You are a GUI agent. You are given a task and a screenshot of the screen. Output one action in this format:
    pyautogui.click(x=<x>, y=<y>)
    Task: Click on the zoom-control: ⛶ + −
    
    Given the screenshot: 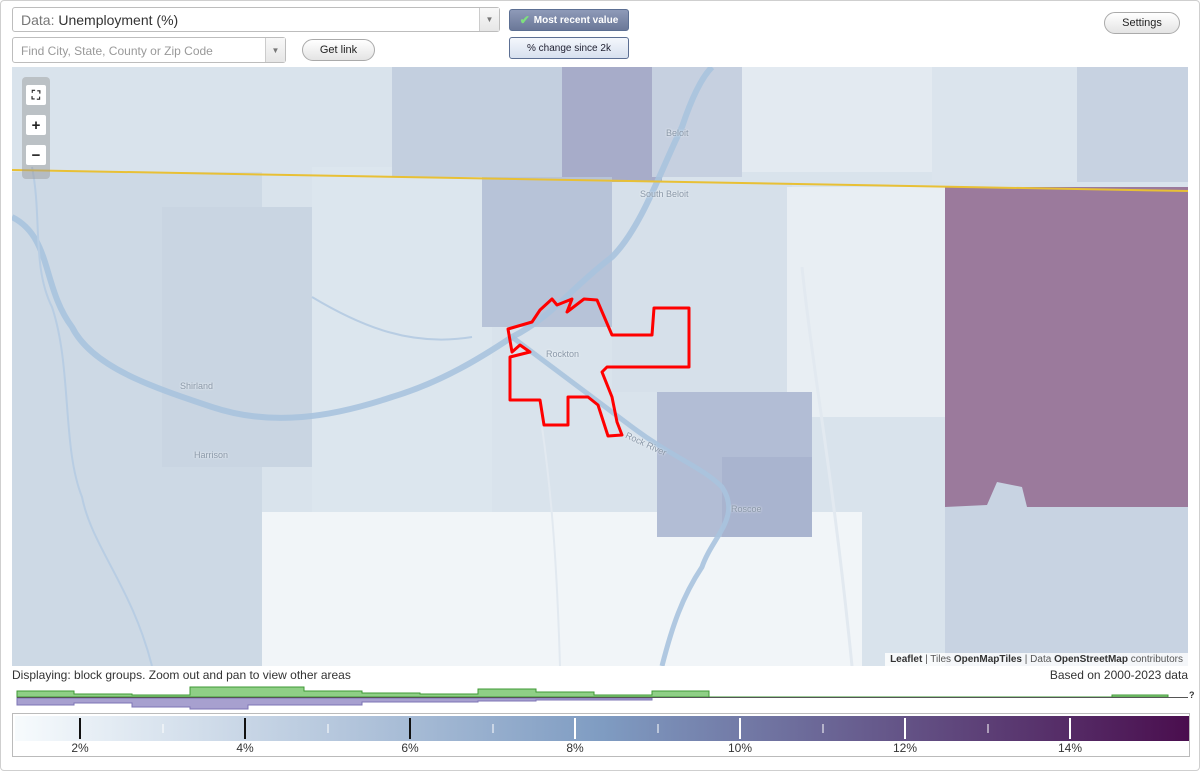 What is the action you would take?
    pyautogui.click(x=36, y=128)
    